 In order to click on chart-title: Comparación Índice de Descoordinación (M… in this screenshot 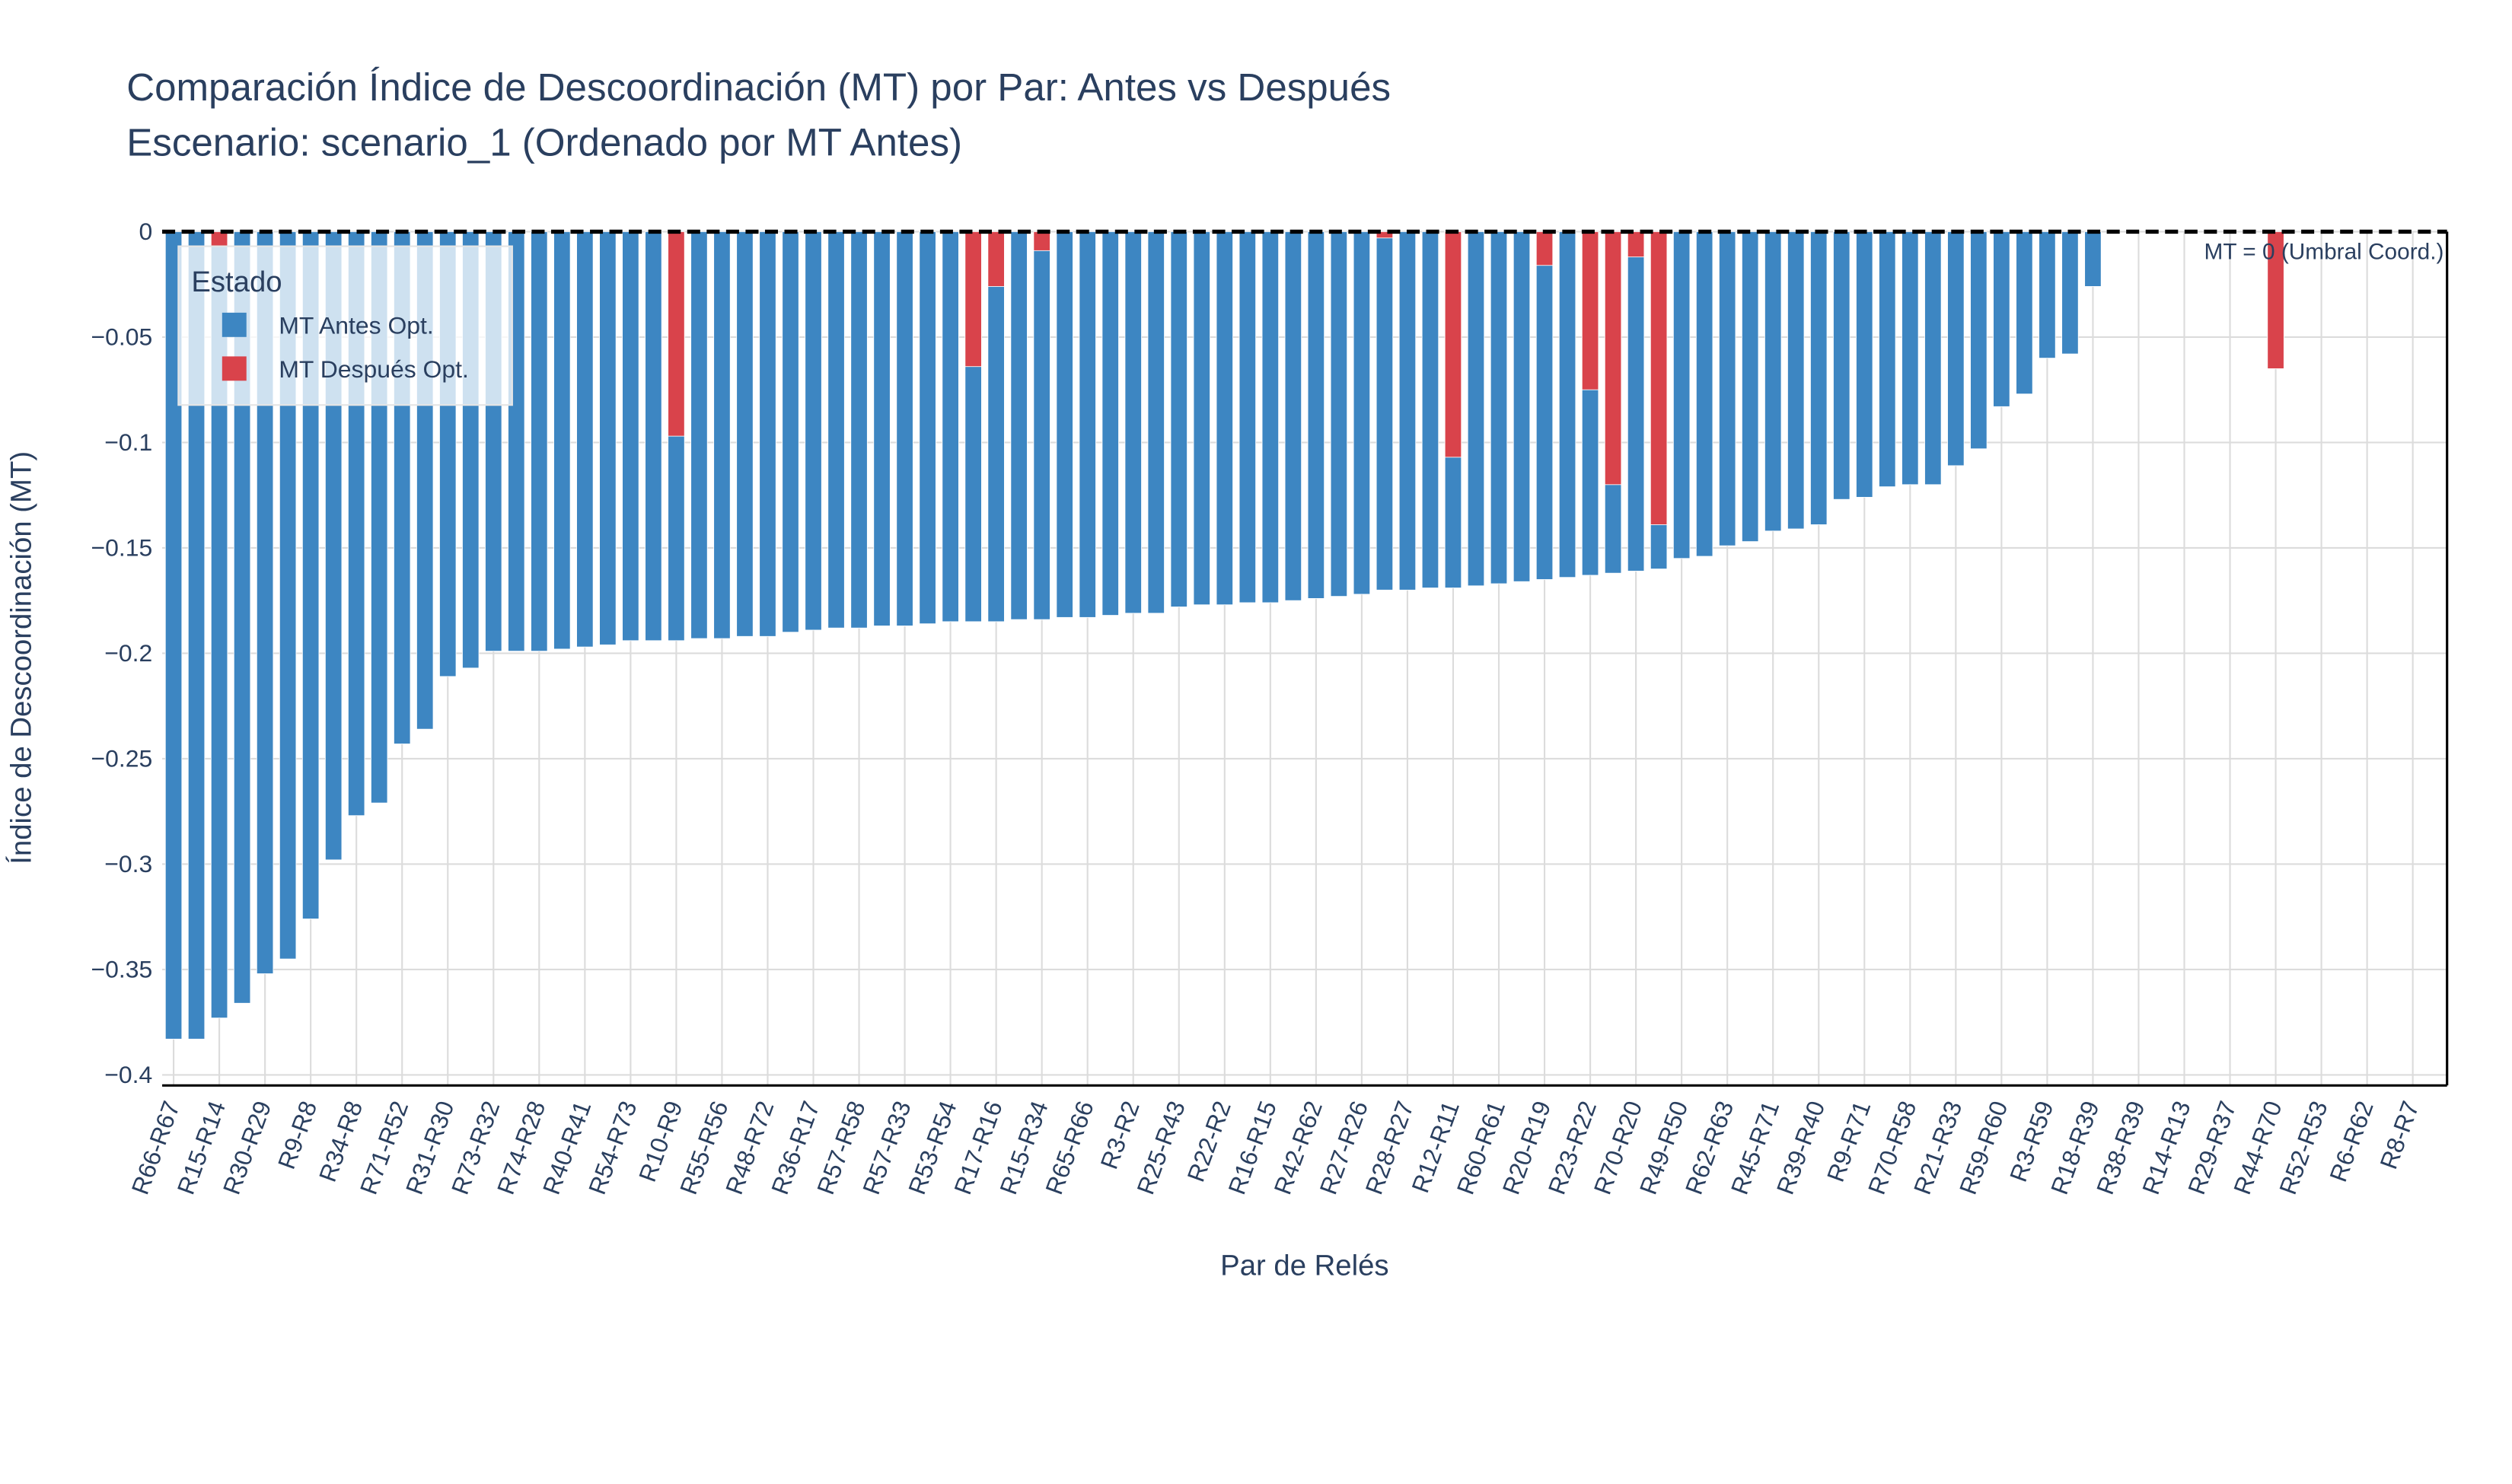, I will do `click(758, 87)`.